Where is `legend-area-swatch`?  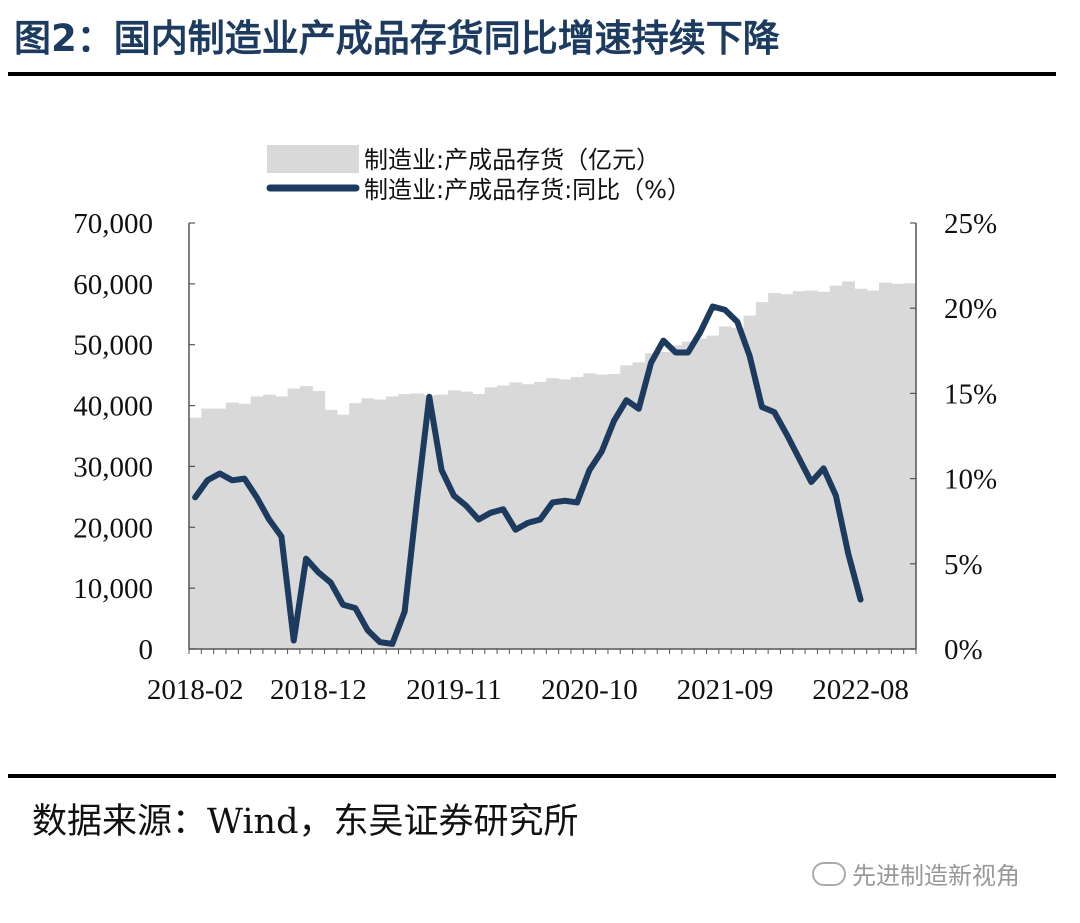
legend-area-swatch is located at coordinates (313, 159).